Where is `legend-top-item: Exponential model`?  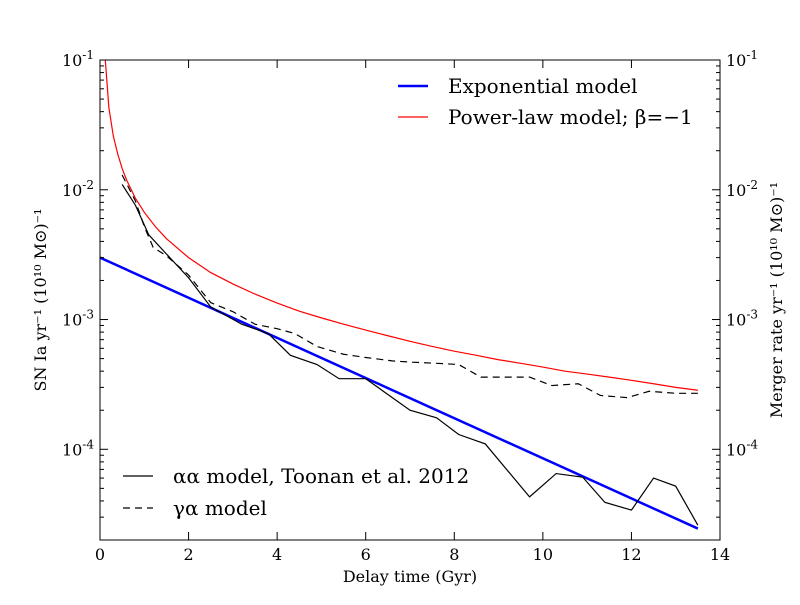
legend-top-item: Exponential model is located at coordinates (517, 86).